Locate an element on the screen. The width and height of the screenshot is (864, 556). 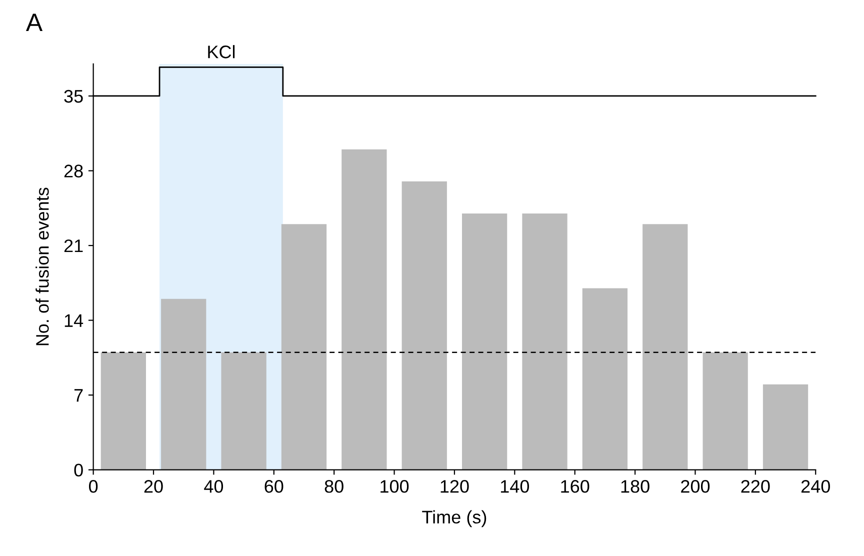
x-tick-label: 200 is located at coordinates (695, 486).